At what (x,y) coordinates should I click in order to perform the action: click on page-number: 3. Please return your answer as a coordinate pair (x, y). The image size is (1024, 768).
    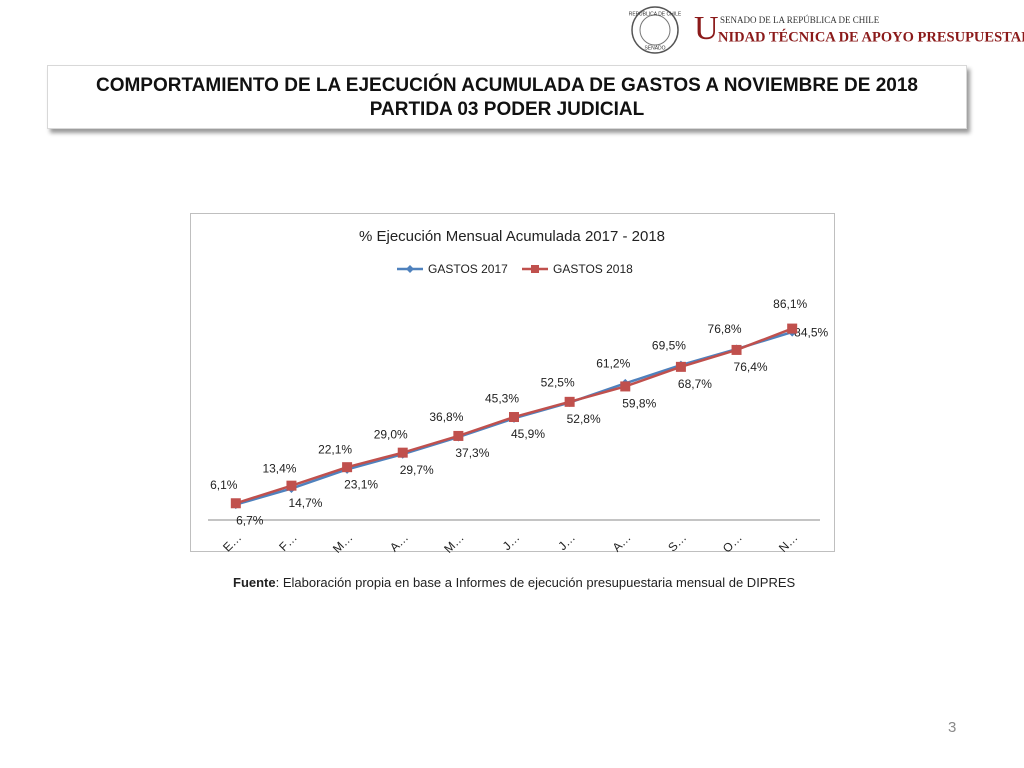
    Looking at the image, I should click on (952, 727).